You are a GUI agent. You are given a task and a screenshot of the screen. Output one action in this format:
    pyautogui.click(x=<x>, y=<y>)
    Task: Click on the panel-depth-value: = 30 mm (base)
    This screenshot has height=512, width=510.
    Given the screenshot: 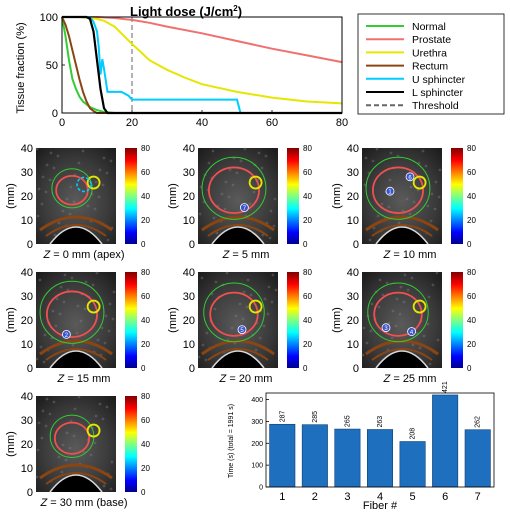 What is the action you would take?
    pyautogui.click(x=87, y=503)
    